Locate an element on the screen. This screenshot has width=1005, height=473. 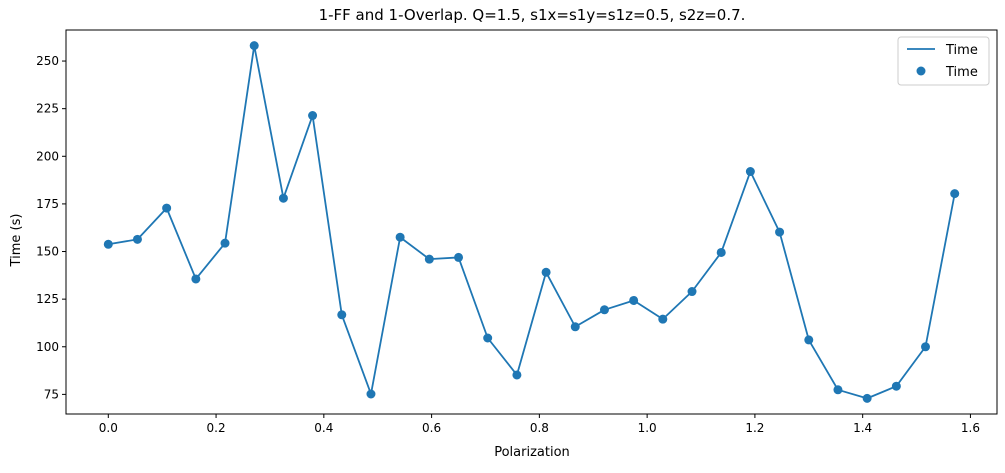
x-tick-label: 0.2 is located at coordinates (216, 428).